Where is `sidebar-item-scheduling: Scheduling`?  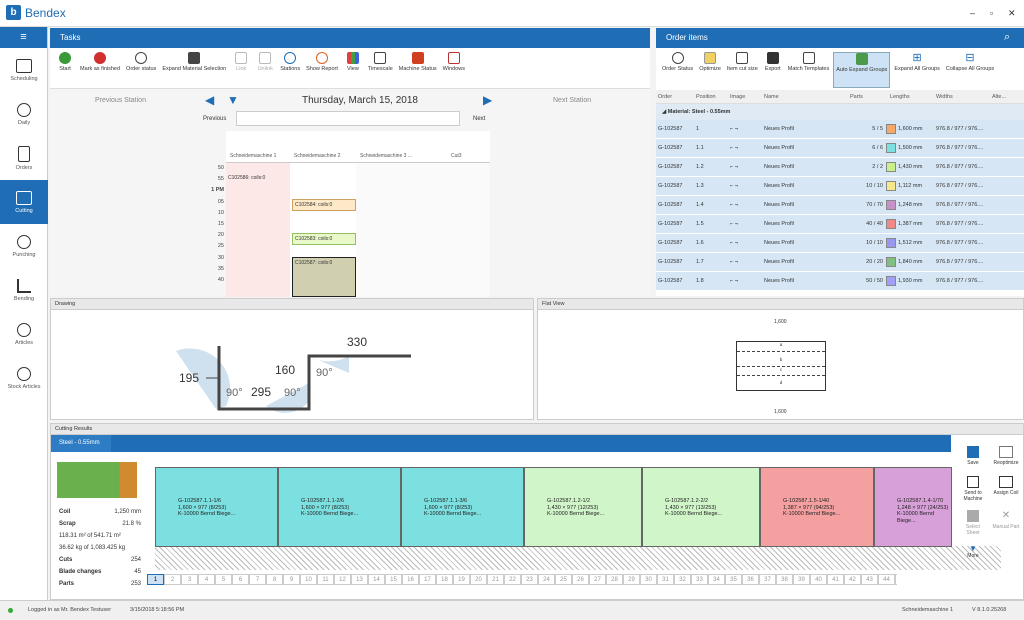 sidebar-item-scheduling: Scheduling is located at coordinates (24, 70).